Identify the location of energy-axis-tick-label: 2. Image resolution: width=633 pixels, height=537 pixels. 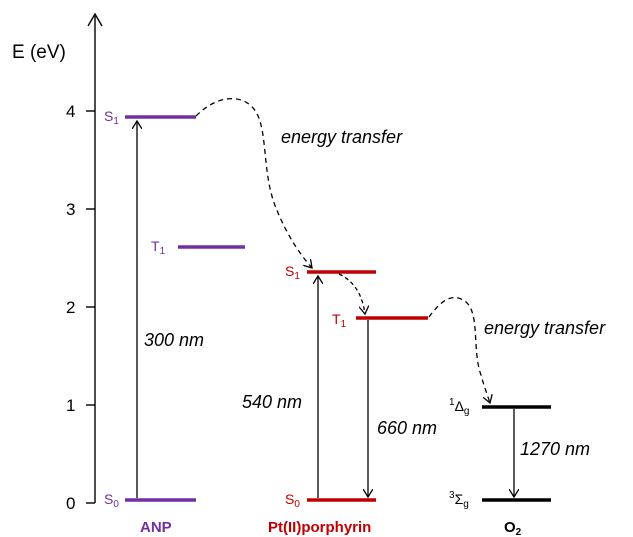
(70, 307).